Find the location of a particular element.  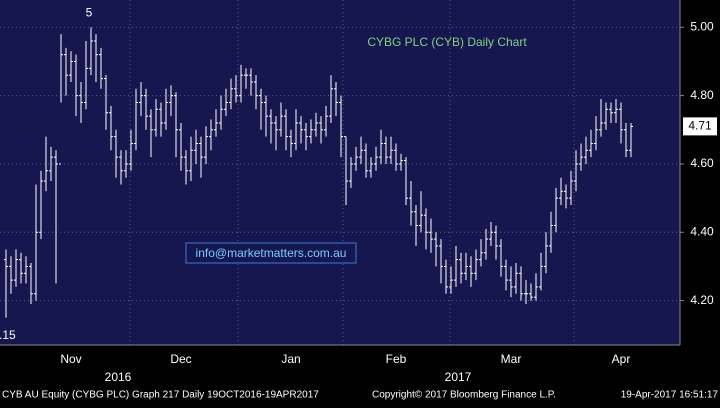

watermark: info@marketmatters.com.au is located at coordinates (271, 253).